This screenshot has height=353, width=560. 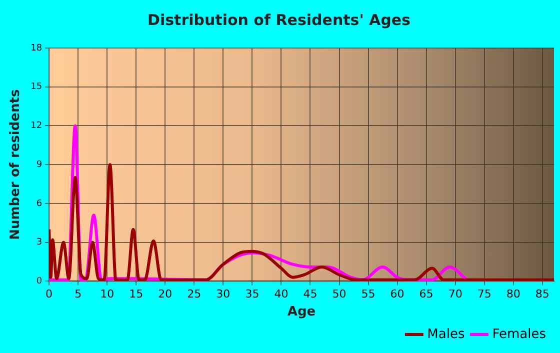 What do you see at coordinates (426, 294) in the screenshot?
I see `x-tick-label: 65` at bounding box center [426, 294].